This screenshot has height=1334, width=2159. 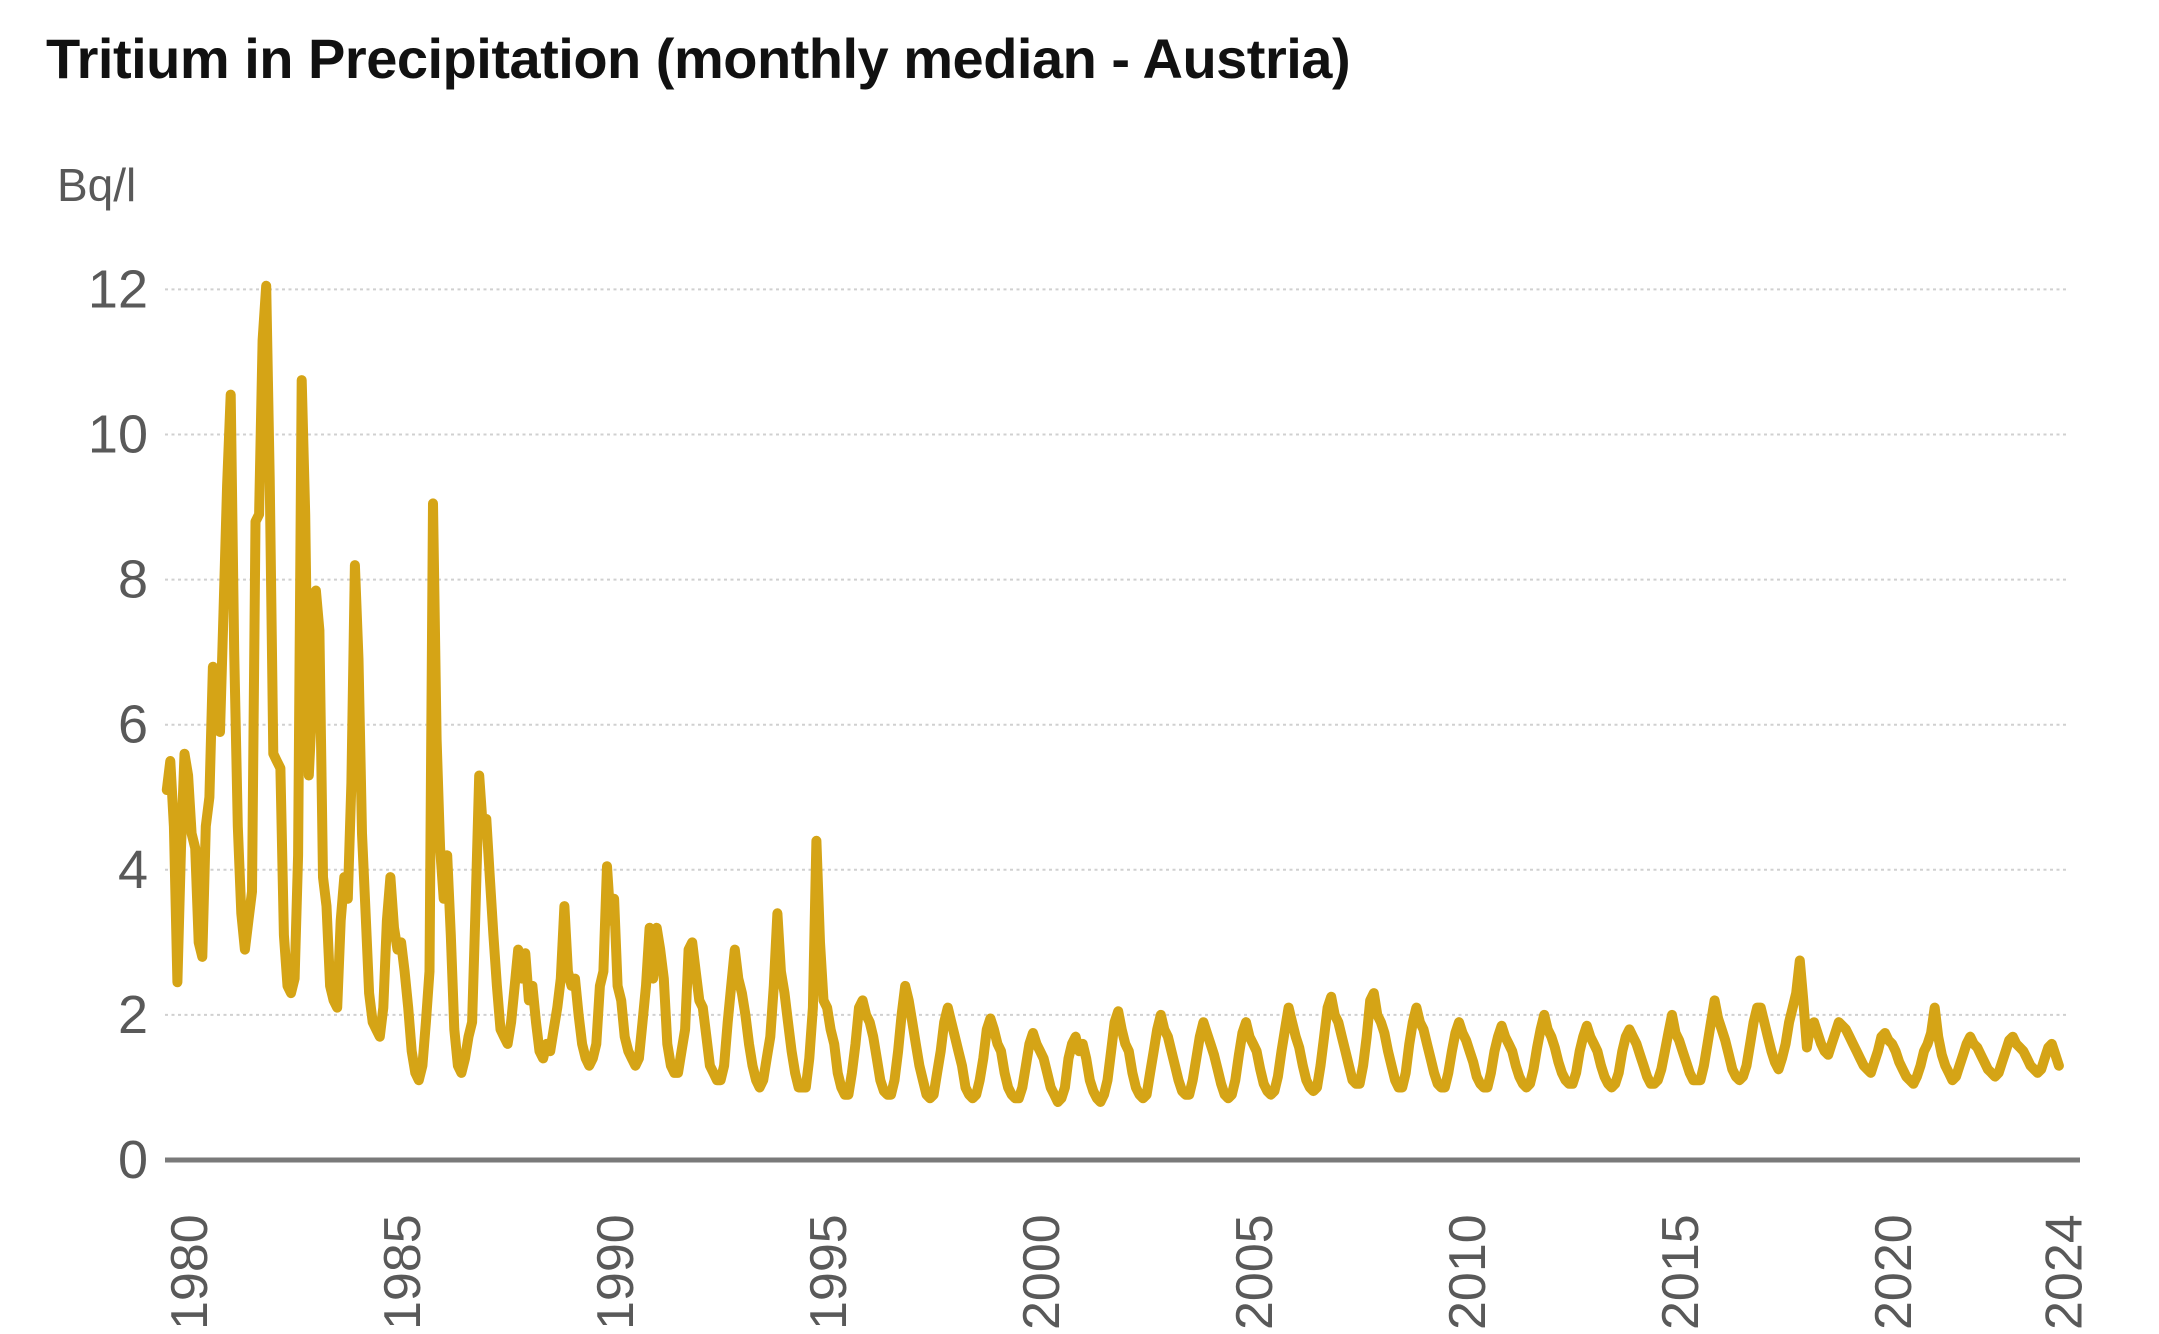 What do you see at coordinates (133, 870) in the screenshot?
I see `y-tick-label-4: 4` at bounding box center [133, 870].